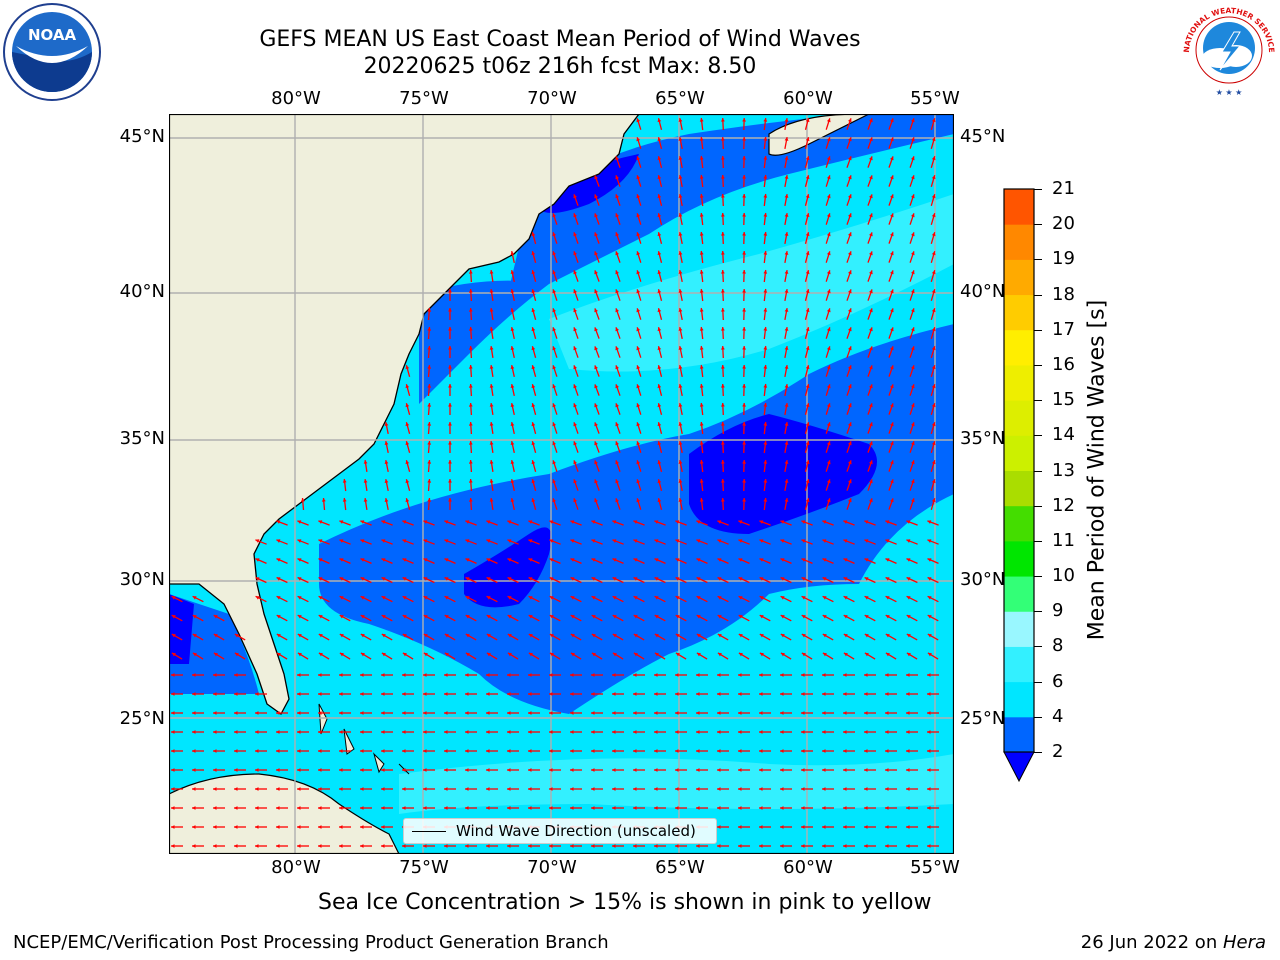 This screenshot has width=1280, height=960. What do you see at coordinates (751, 283) in the screenshot?
I see `light-band-northeast` at bounding box center [751, 283].